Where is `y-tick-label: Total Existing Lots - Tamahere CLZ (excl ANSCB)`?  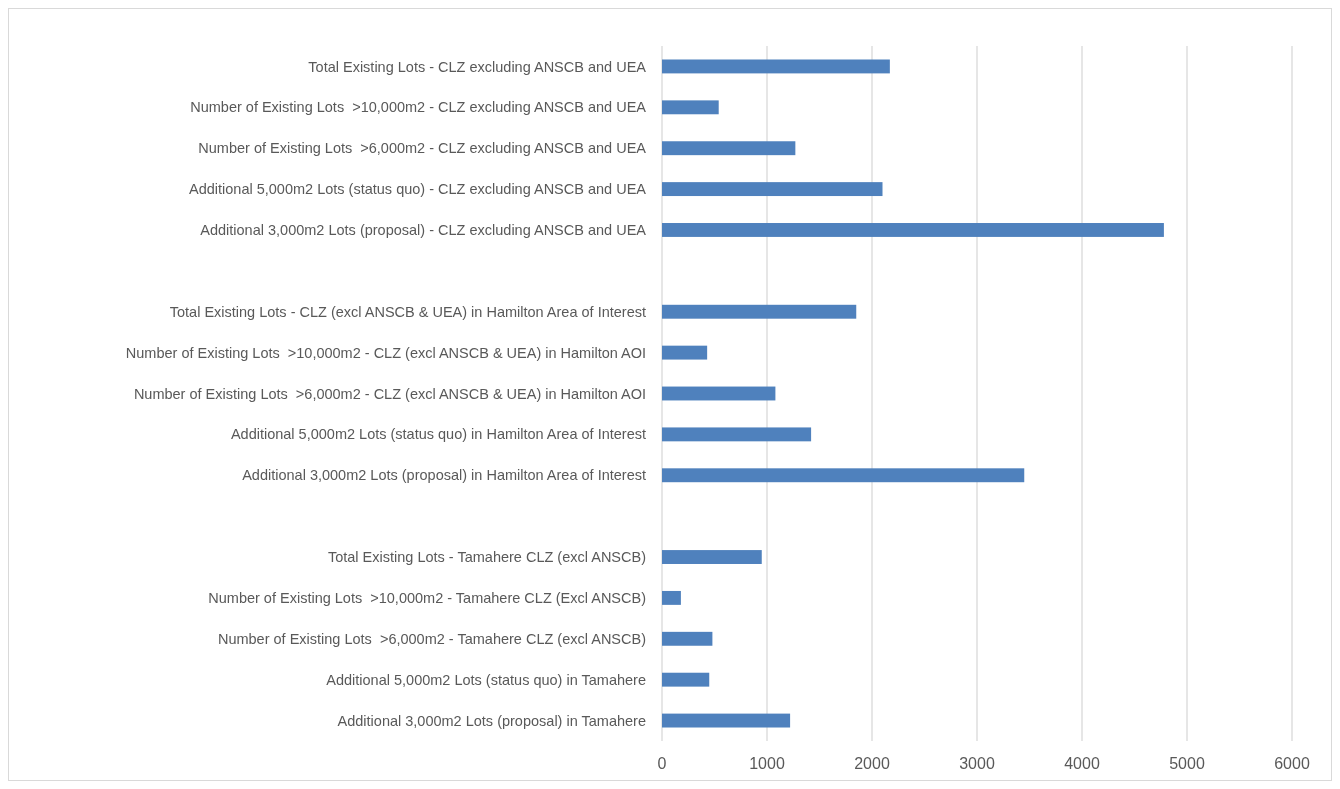 y-tick-label: Total Existing Lots - Tamahere CLZ (excl ANSCB) is located at coordinates (486, 557).